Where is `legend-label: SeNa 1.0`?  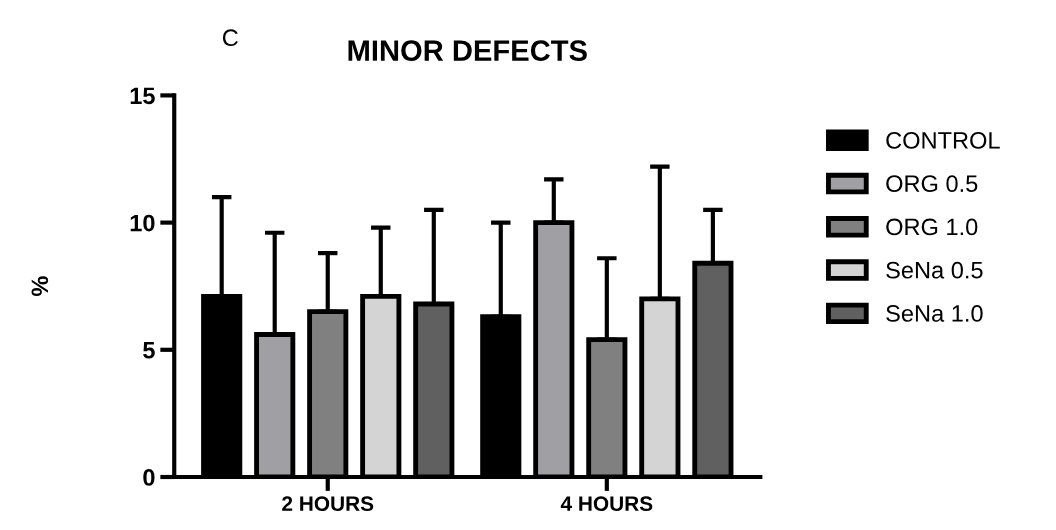 legend-label: SeNa 1.0 is located at coordinates (934, 313).